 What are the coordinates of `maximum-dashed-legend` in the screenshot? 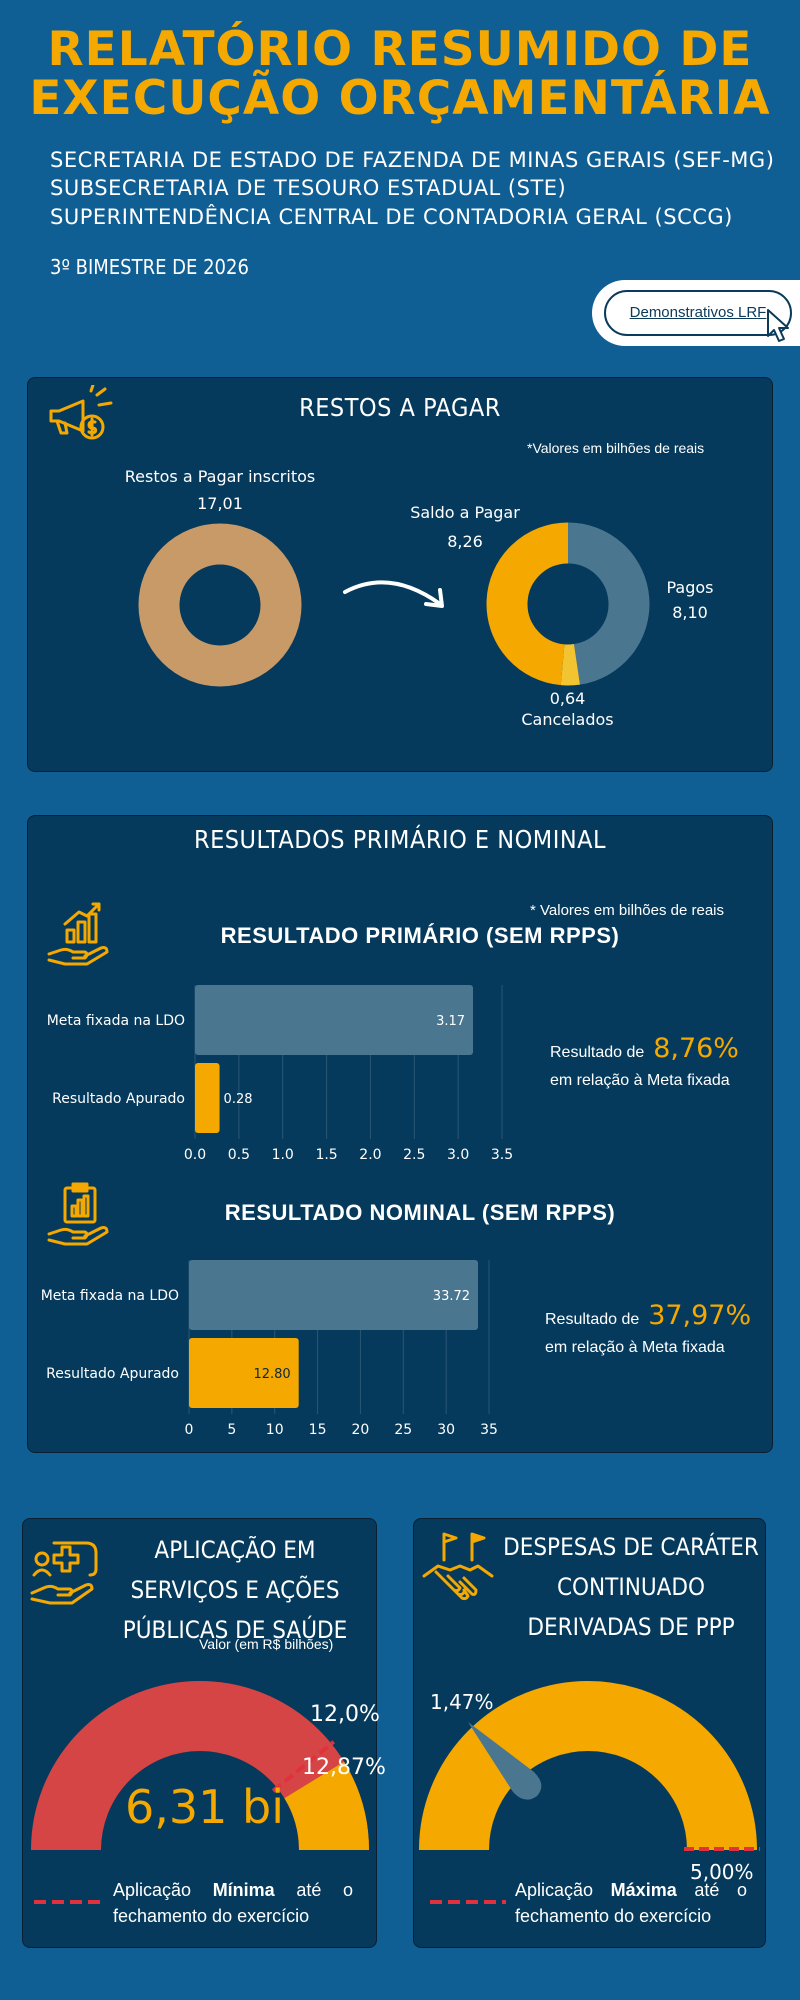 It's located at (468, 1902).